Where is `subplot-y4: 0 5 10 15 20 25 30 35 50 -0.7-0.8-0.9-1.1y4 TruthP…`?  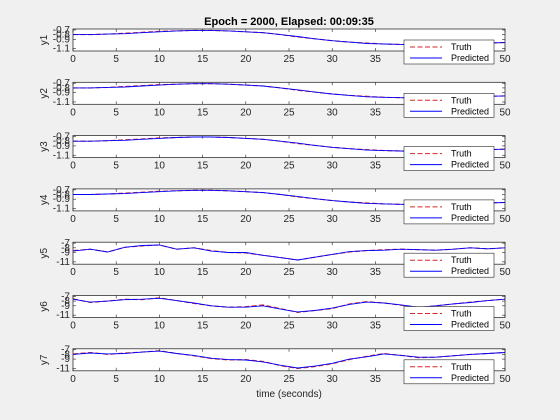
subplot-y4: 0 5 10 15 20 25 30 35 50 -0.7-0.8-0.9-1.1y4 TruthP… is located at coordinates (275, 205).